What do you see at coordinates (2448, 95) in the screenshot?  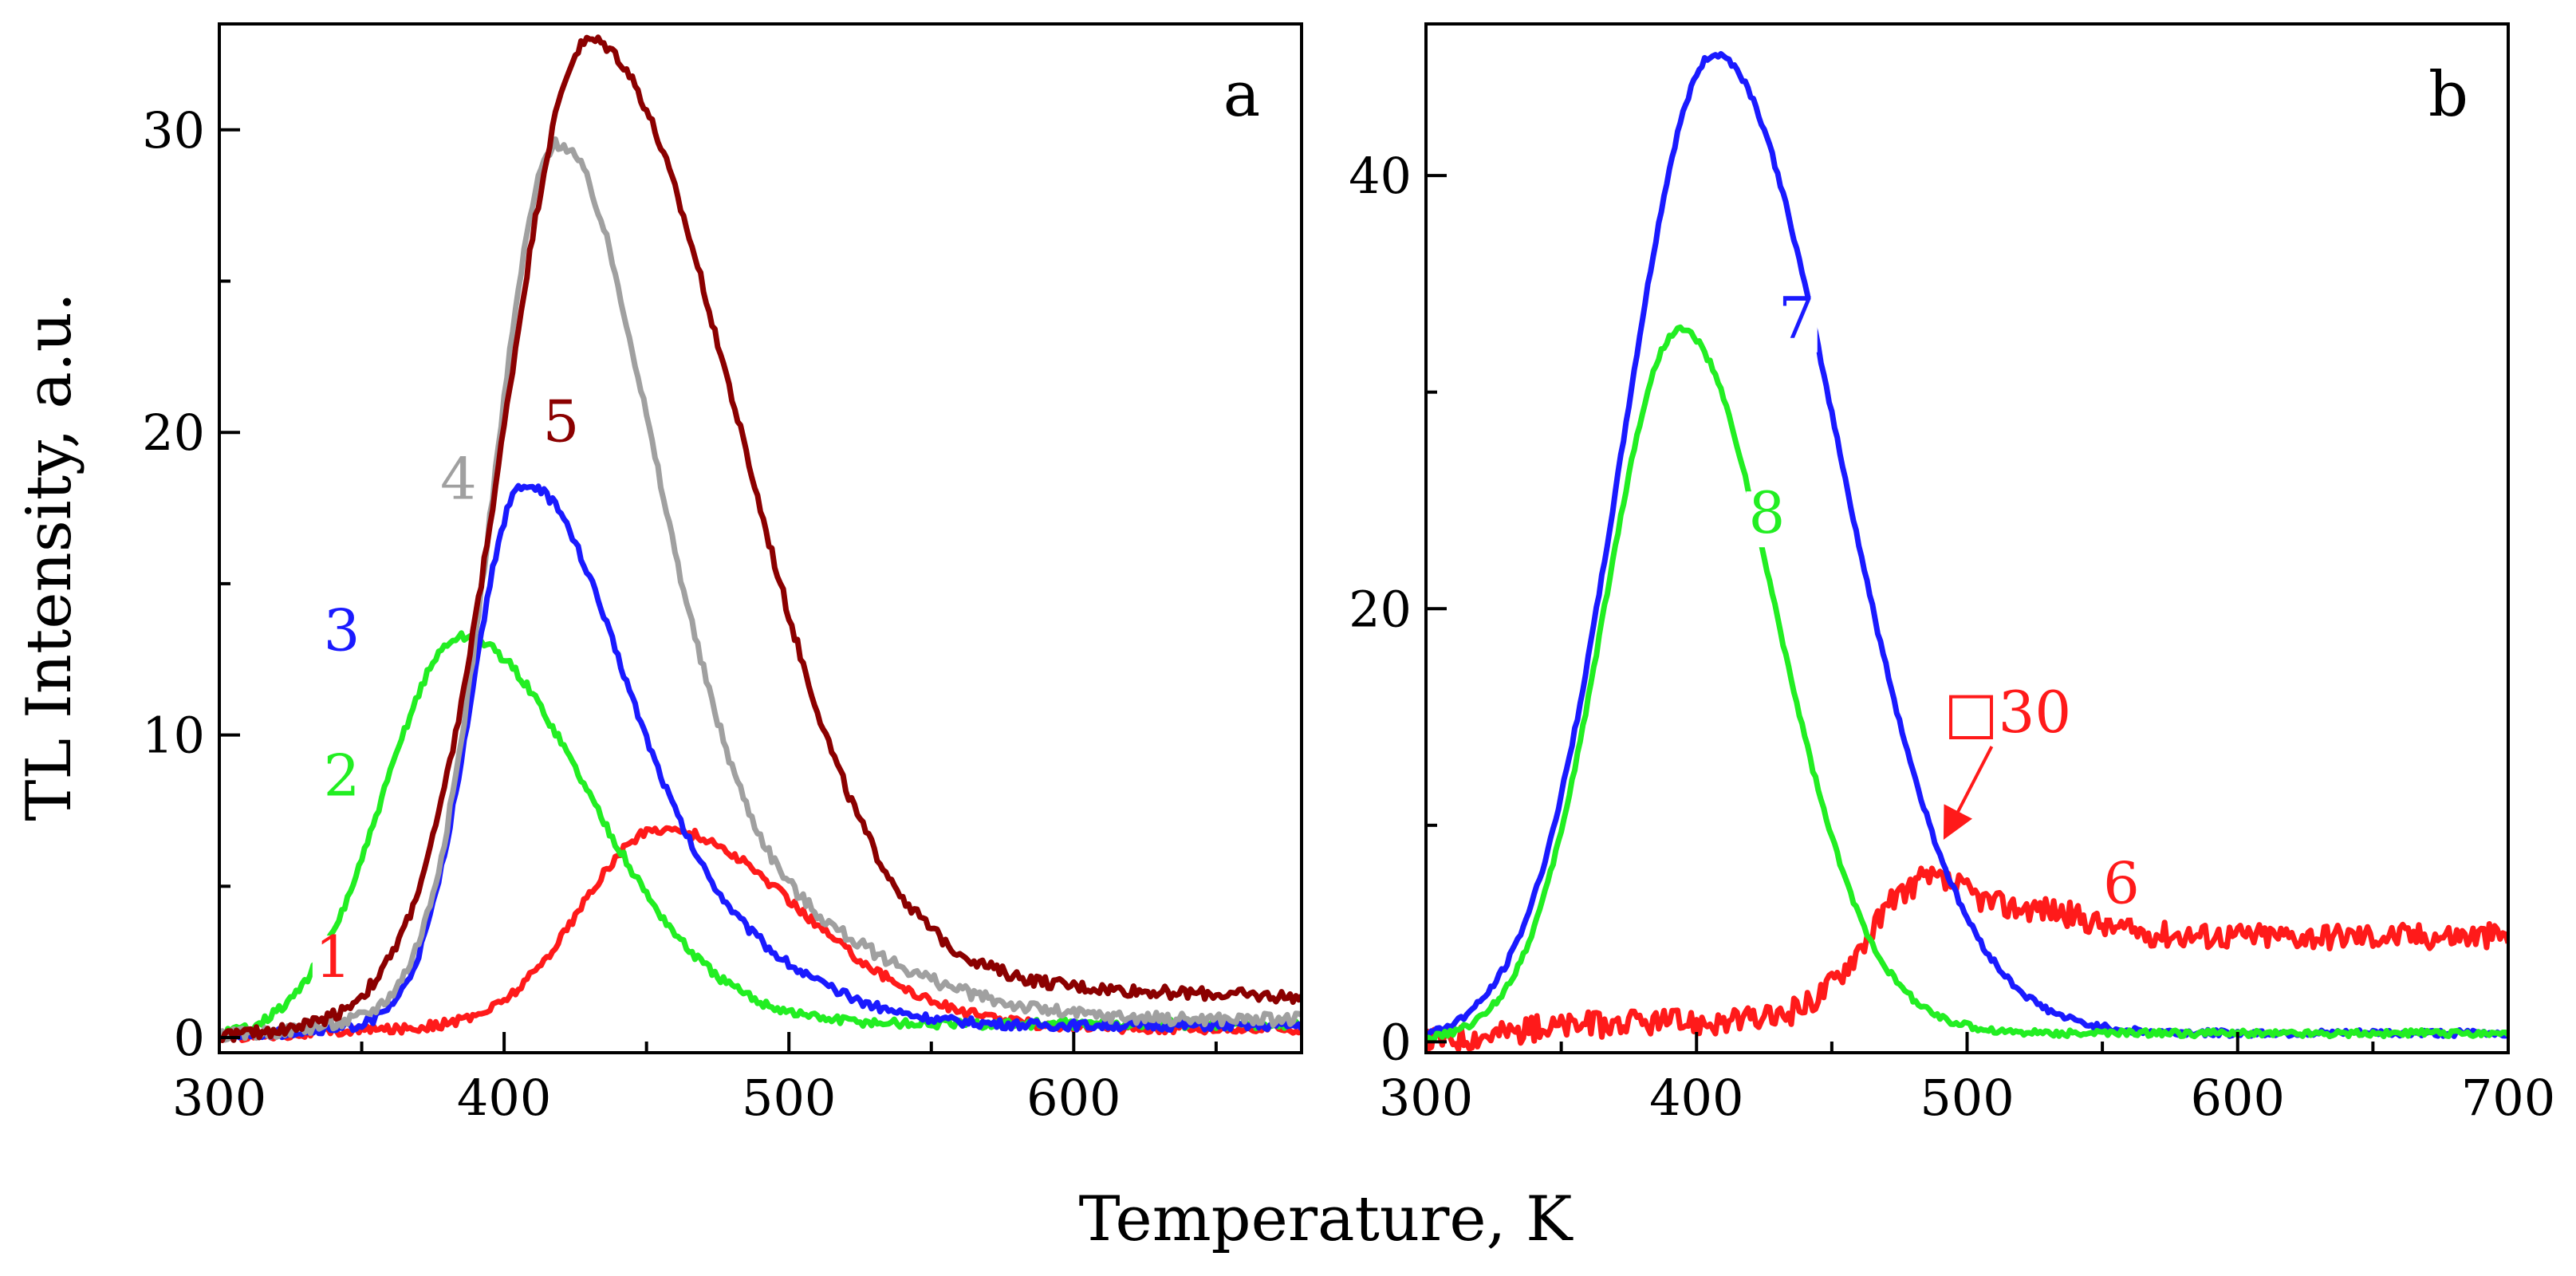 I see `panel-label-b: b` at bounding box center [2448, 95].